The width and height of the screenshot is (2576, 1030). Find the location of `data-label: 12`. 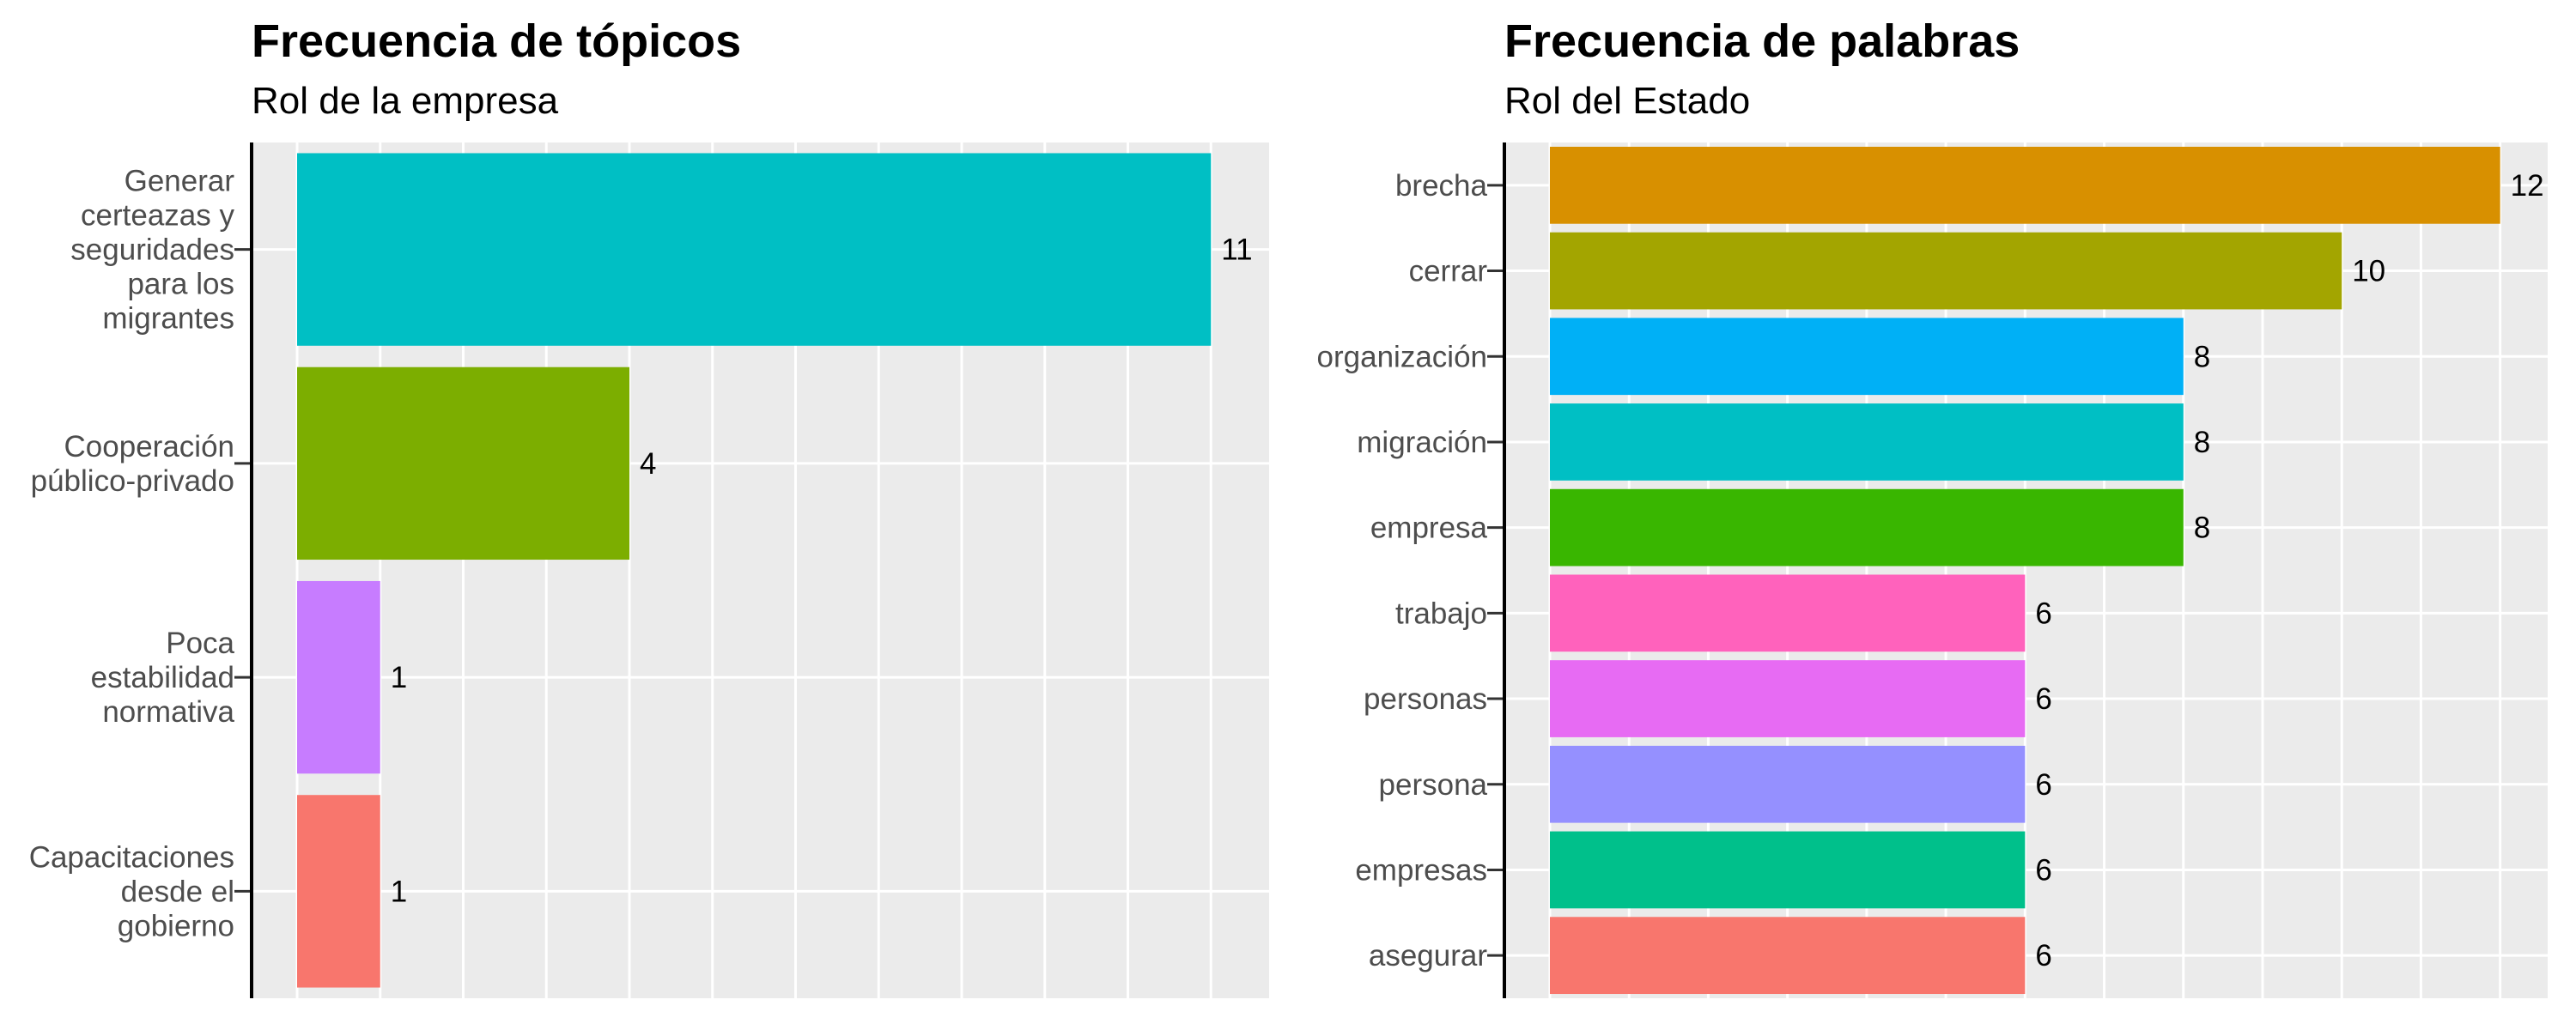

data-label: 12 is located at coordinates (2528, 186).